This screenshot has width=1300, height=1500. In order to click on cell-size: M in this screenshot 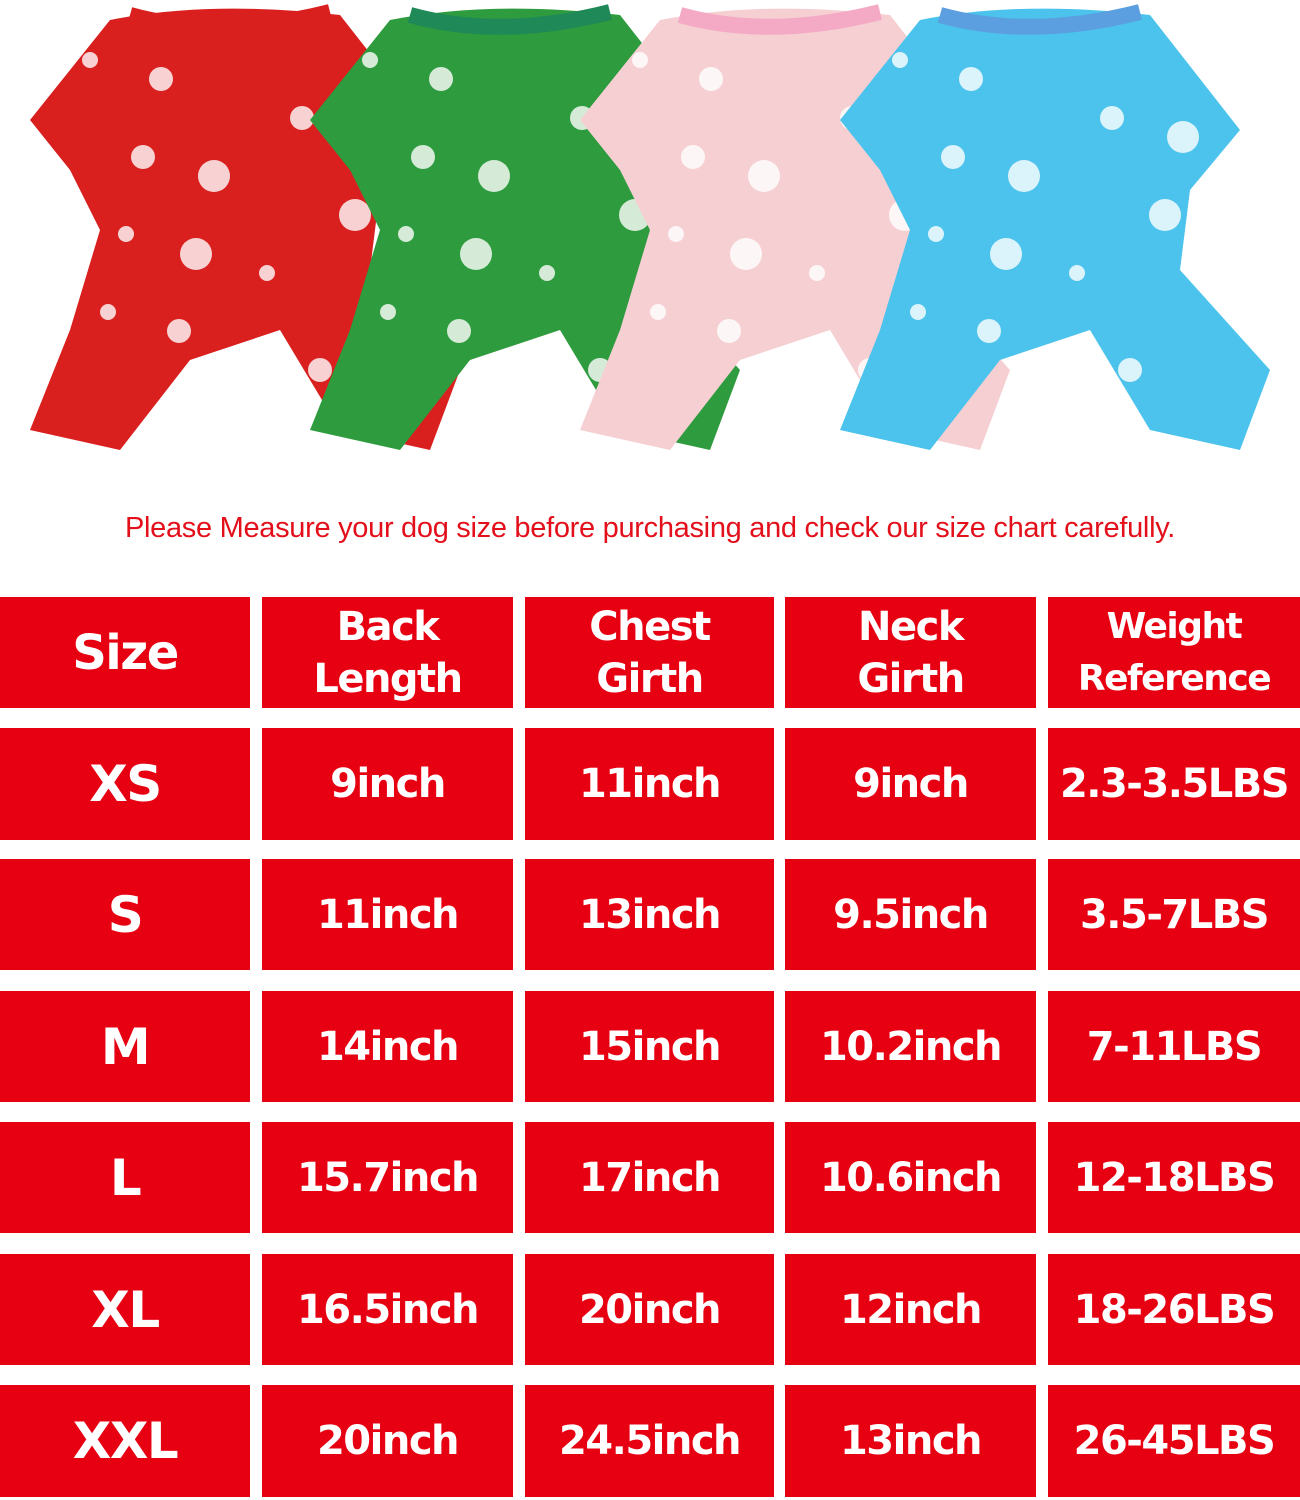, I will do `click(125, 1046)`.